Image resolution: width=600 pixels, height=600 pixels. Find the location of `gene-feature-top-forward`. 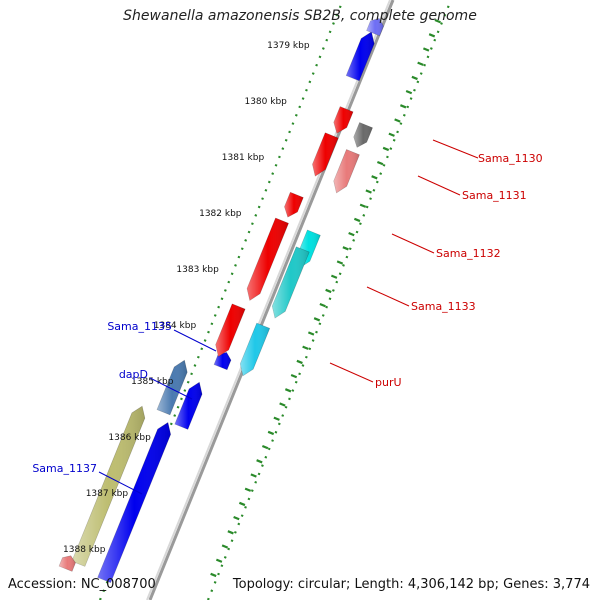

gene-feature-top-forward is located at coordinates (375, 27).